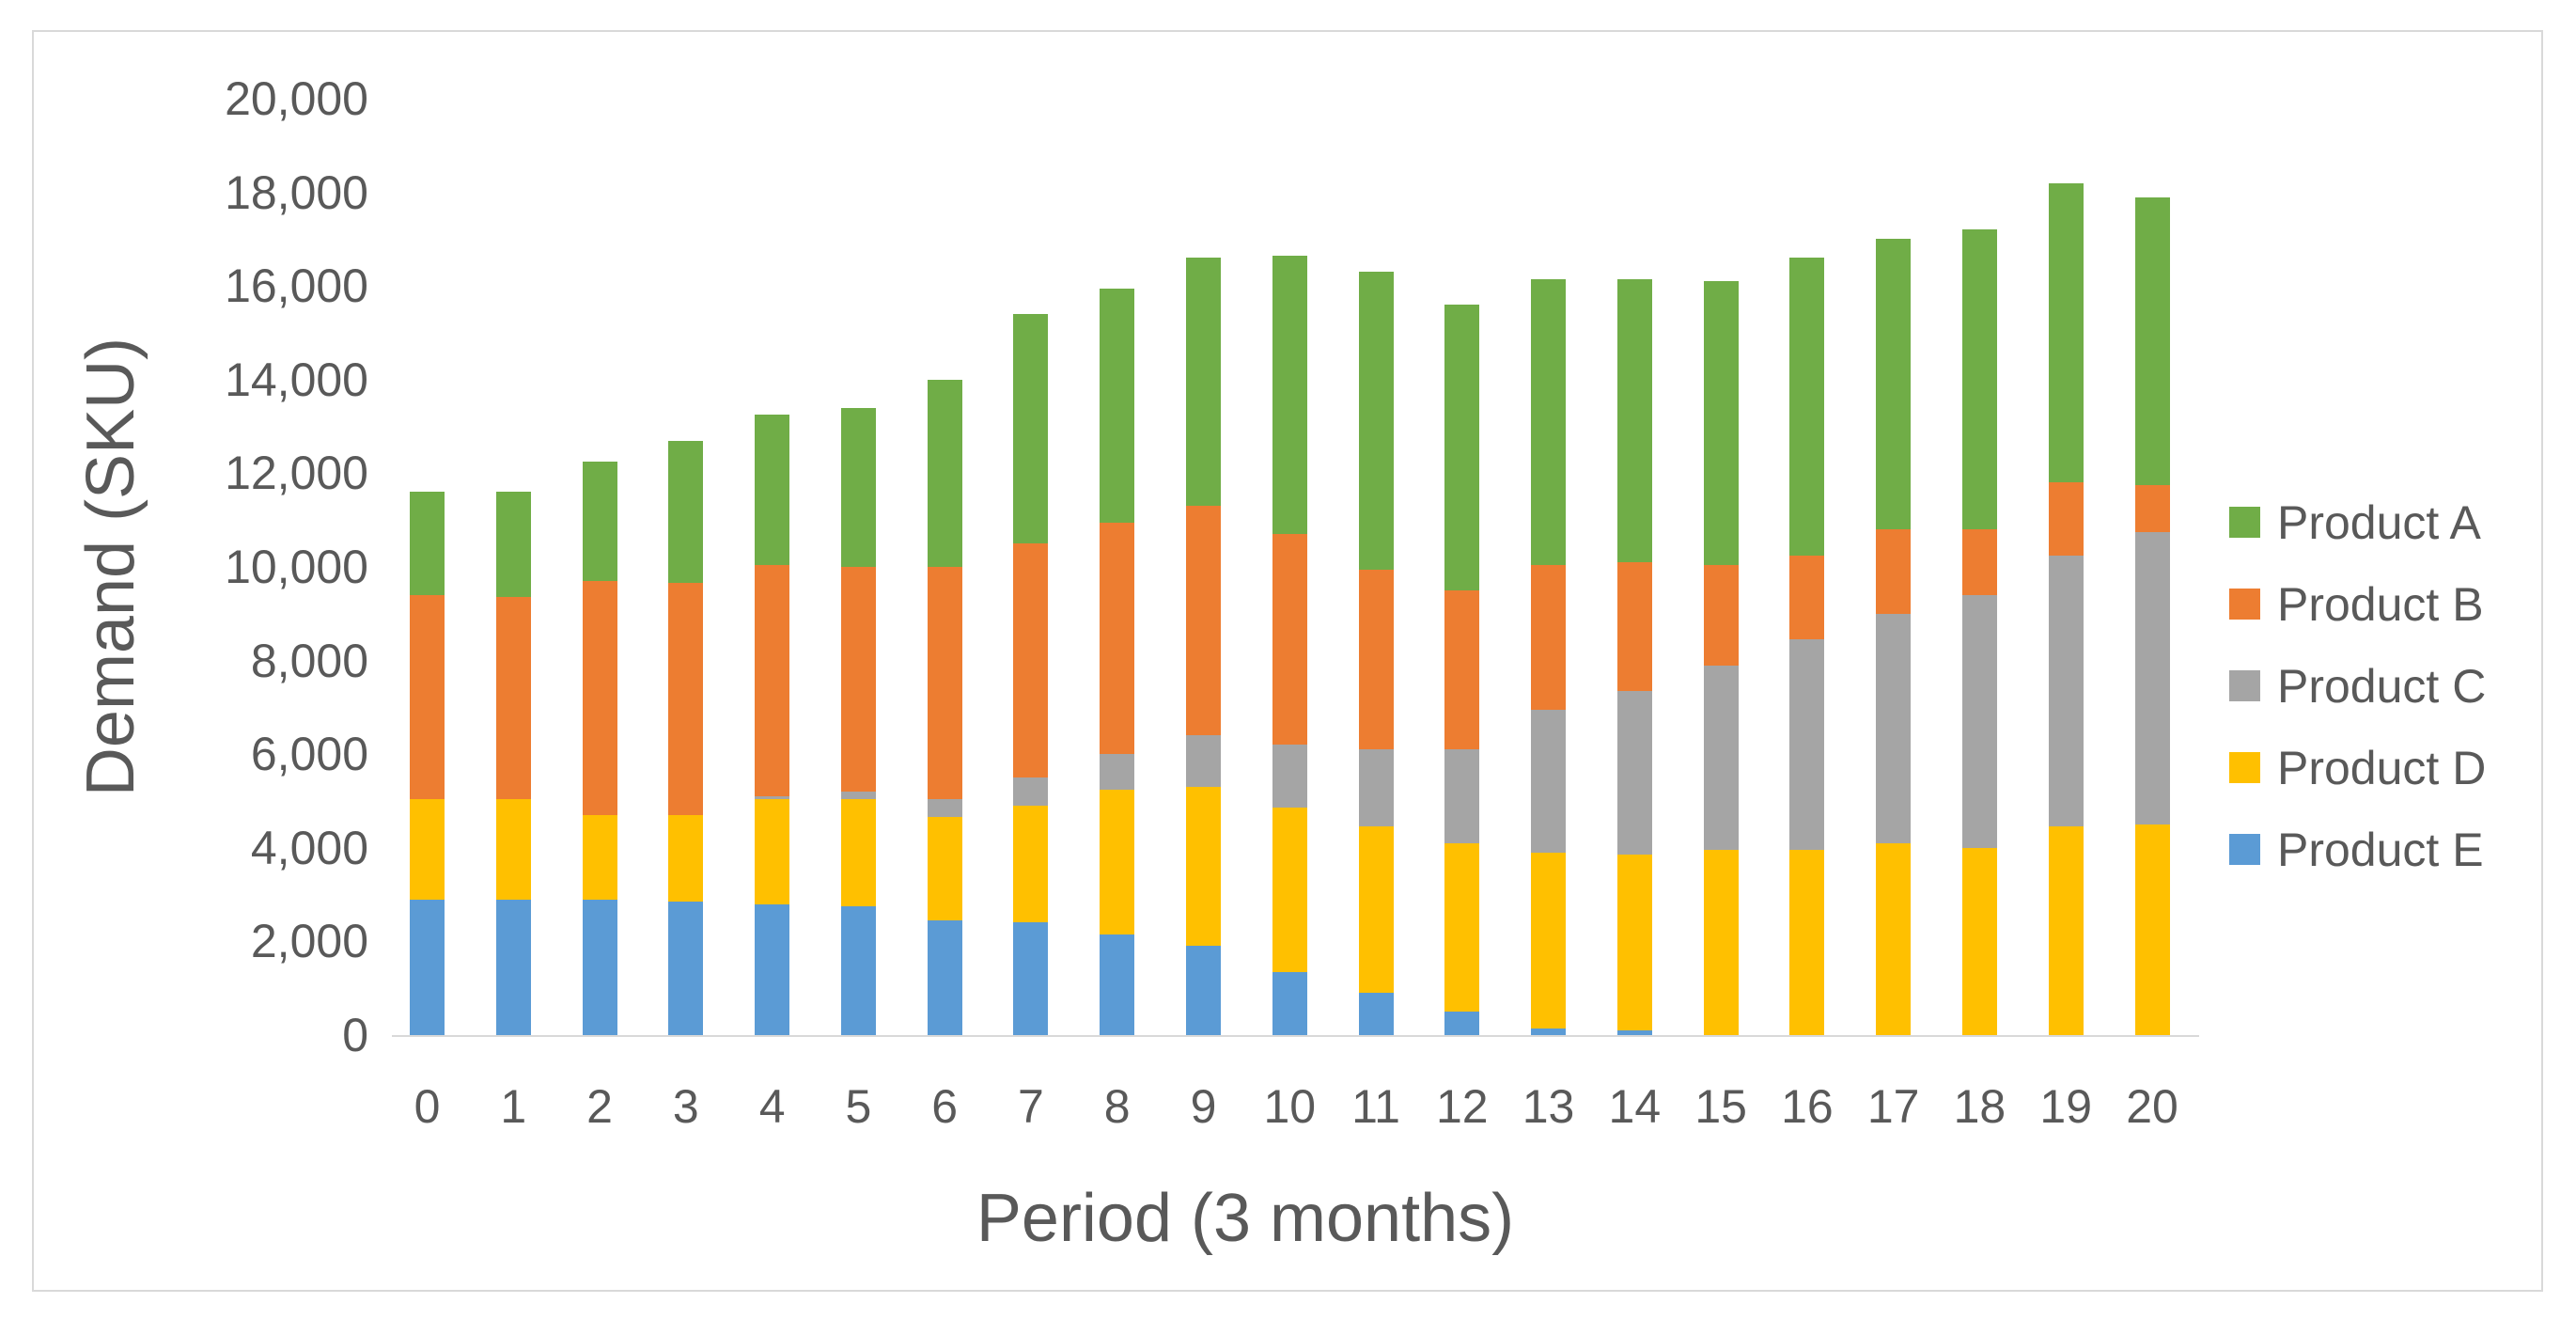 The width and height of the screenshot is (2576, 1319). I want to click on y-tick-label: 8,000, so click(309, 661).